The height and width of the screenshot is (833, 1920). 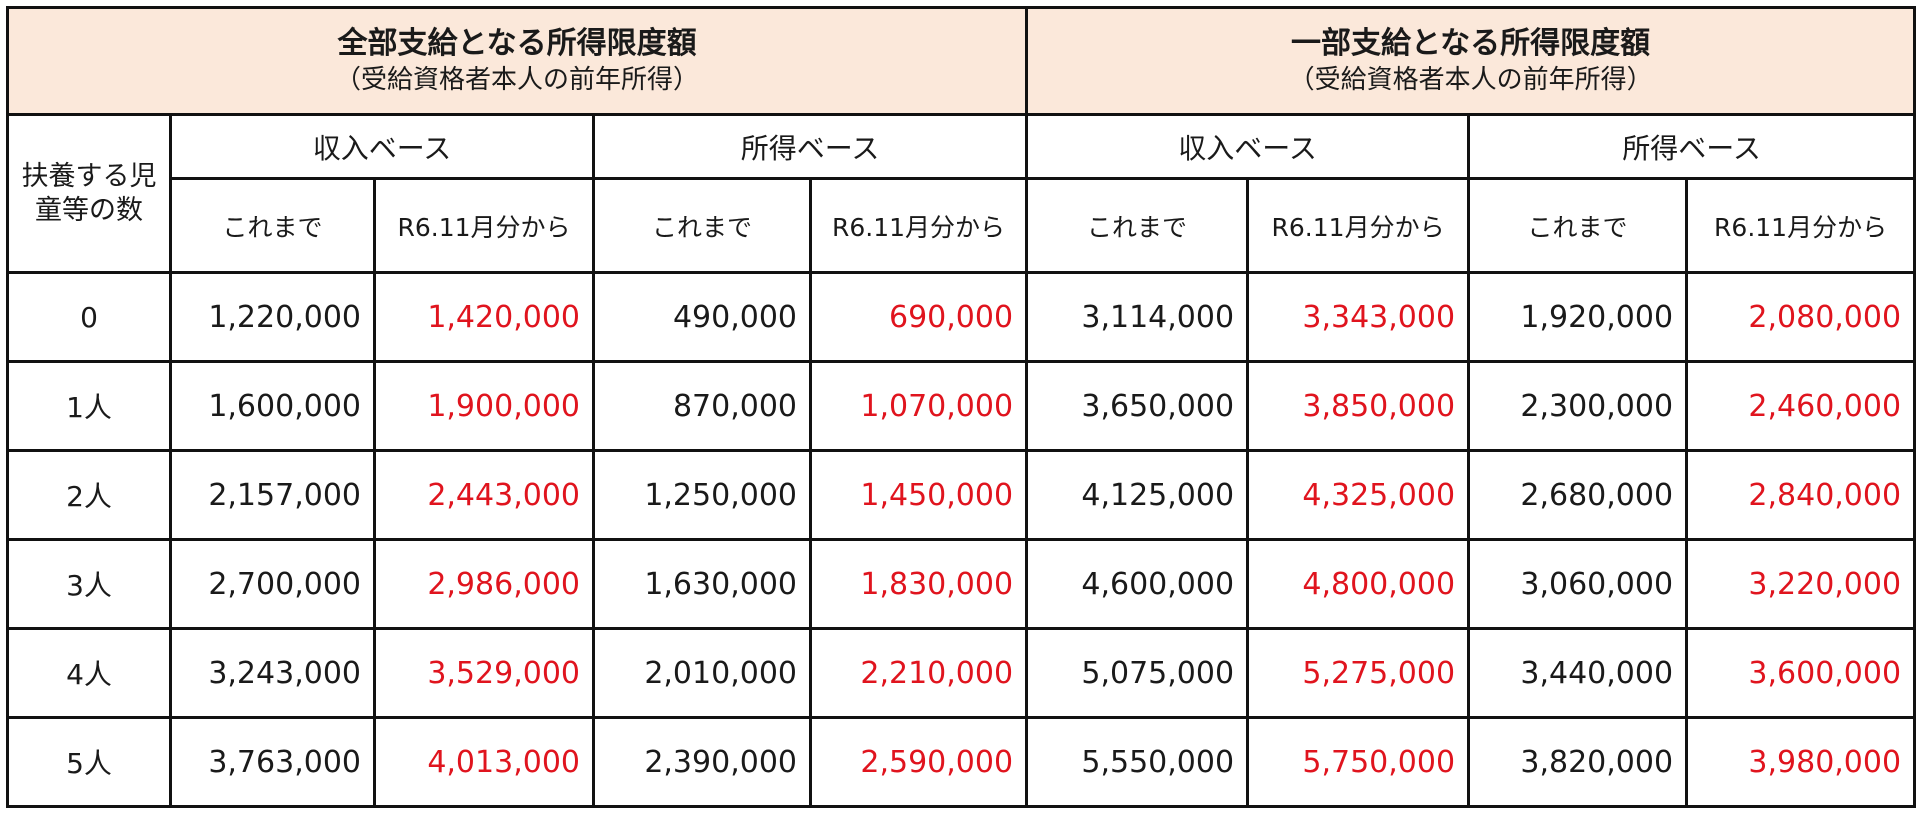 What do you see at coordinates (89, 406) in the screenshot?
I see `child-count-cell: 1人` at bounding box center [89, 406].